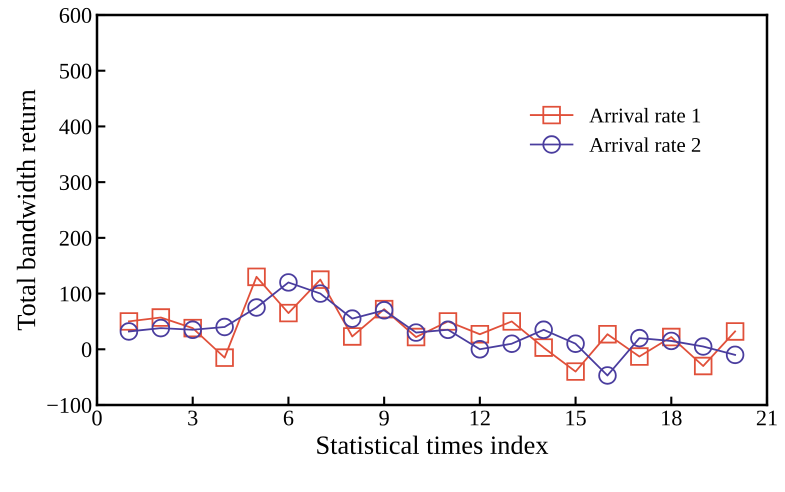 This screenshot has width=785, height=492. Describe the element at coordinates (97, 418) in the screenshot. I see `x-tick-label: 0` at that location.